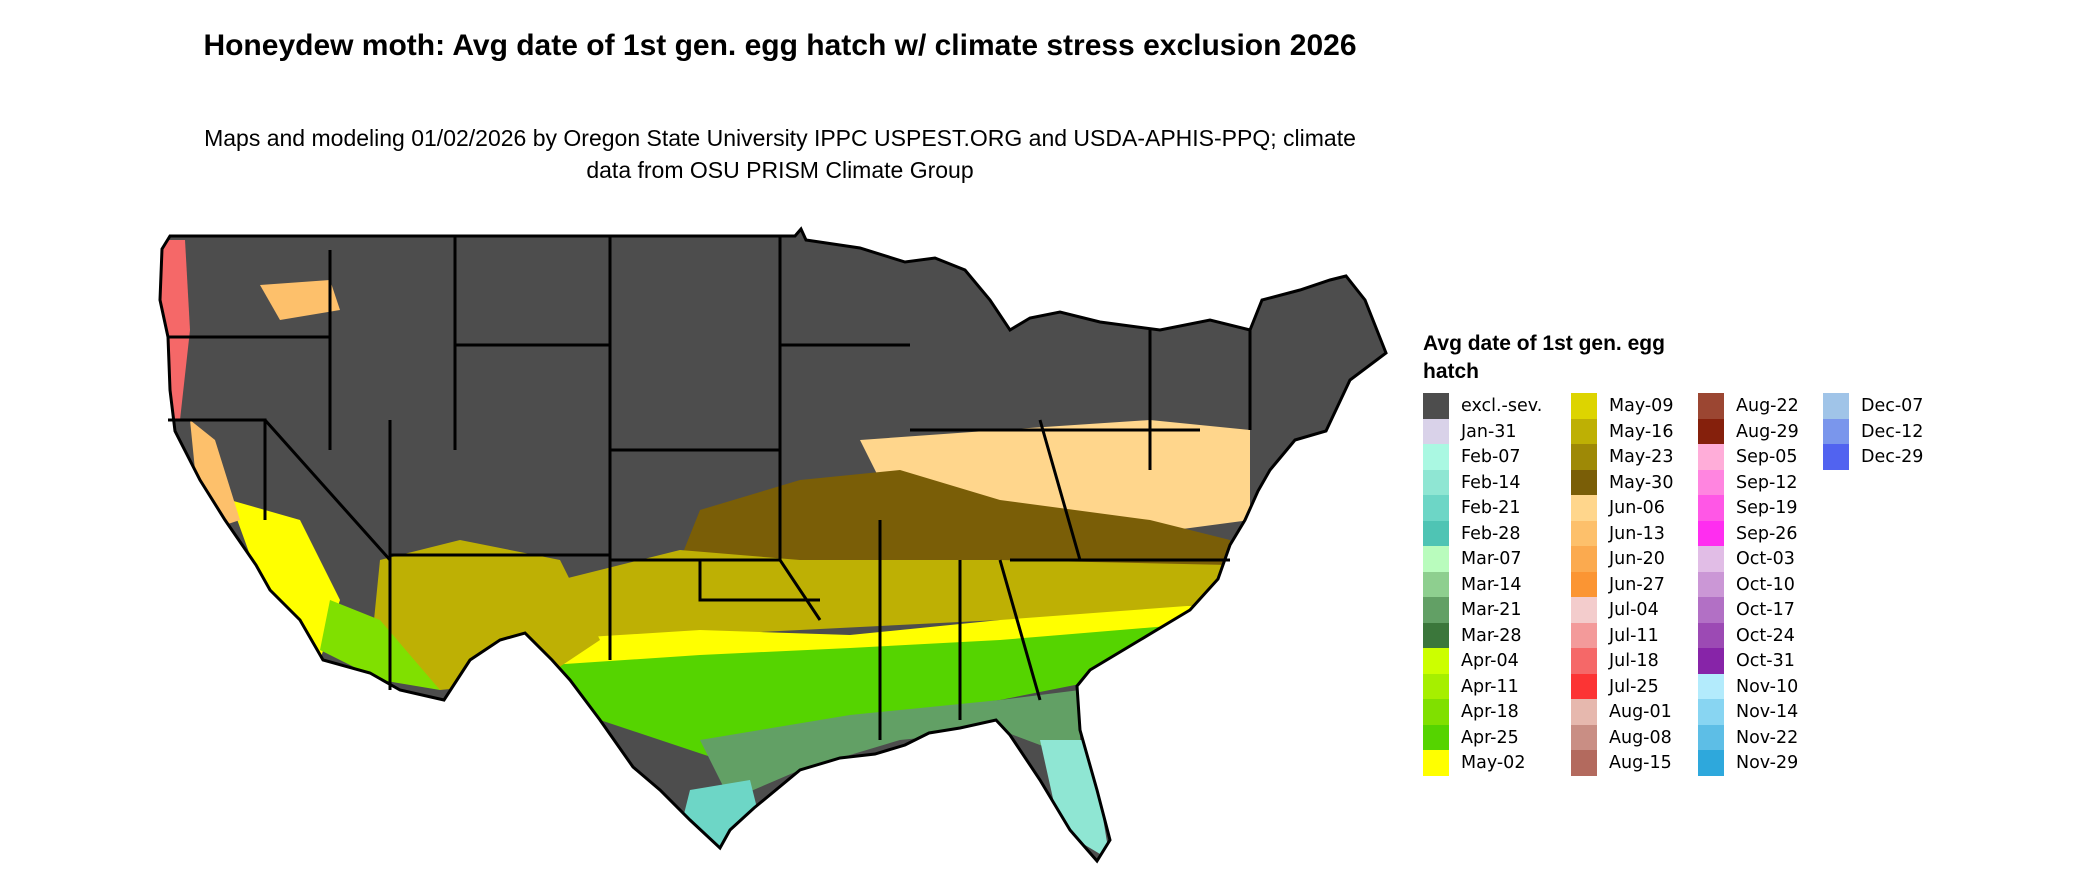 The width and height of the screenshot is (2100, 892). What do you see at coordinates (1767, 482) in the screenshot?
I see `legend-label: Sep-12` at bounding box center [1767, 482].